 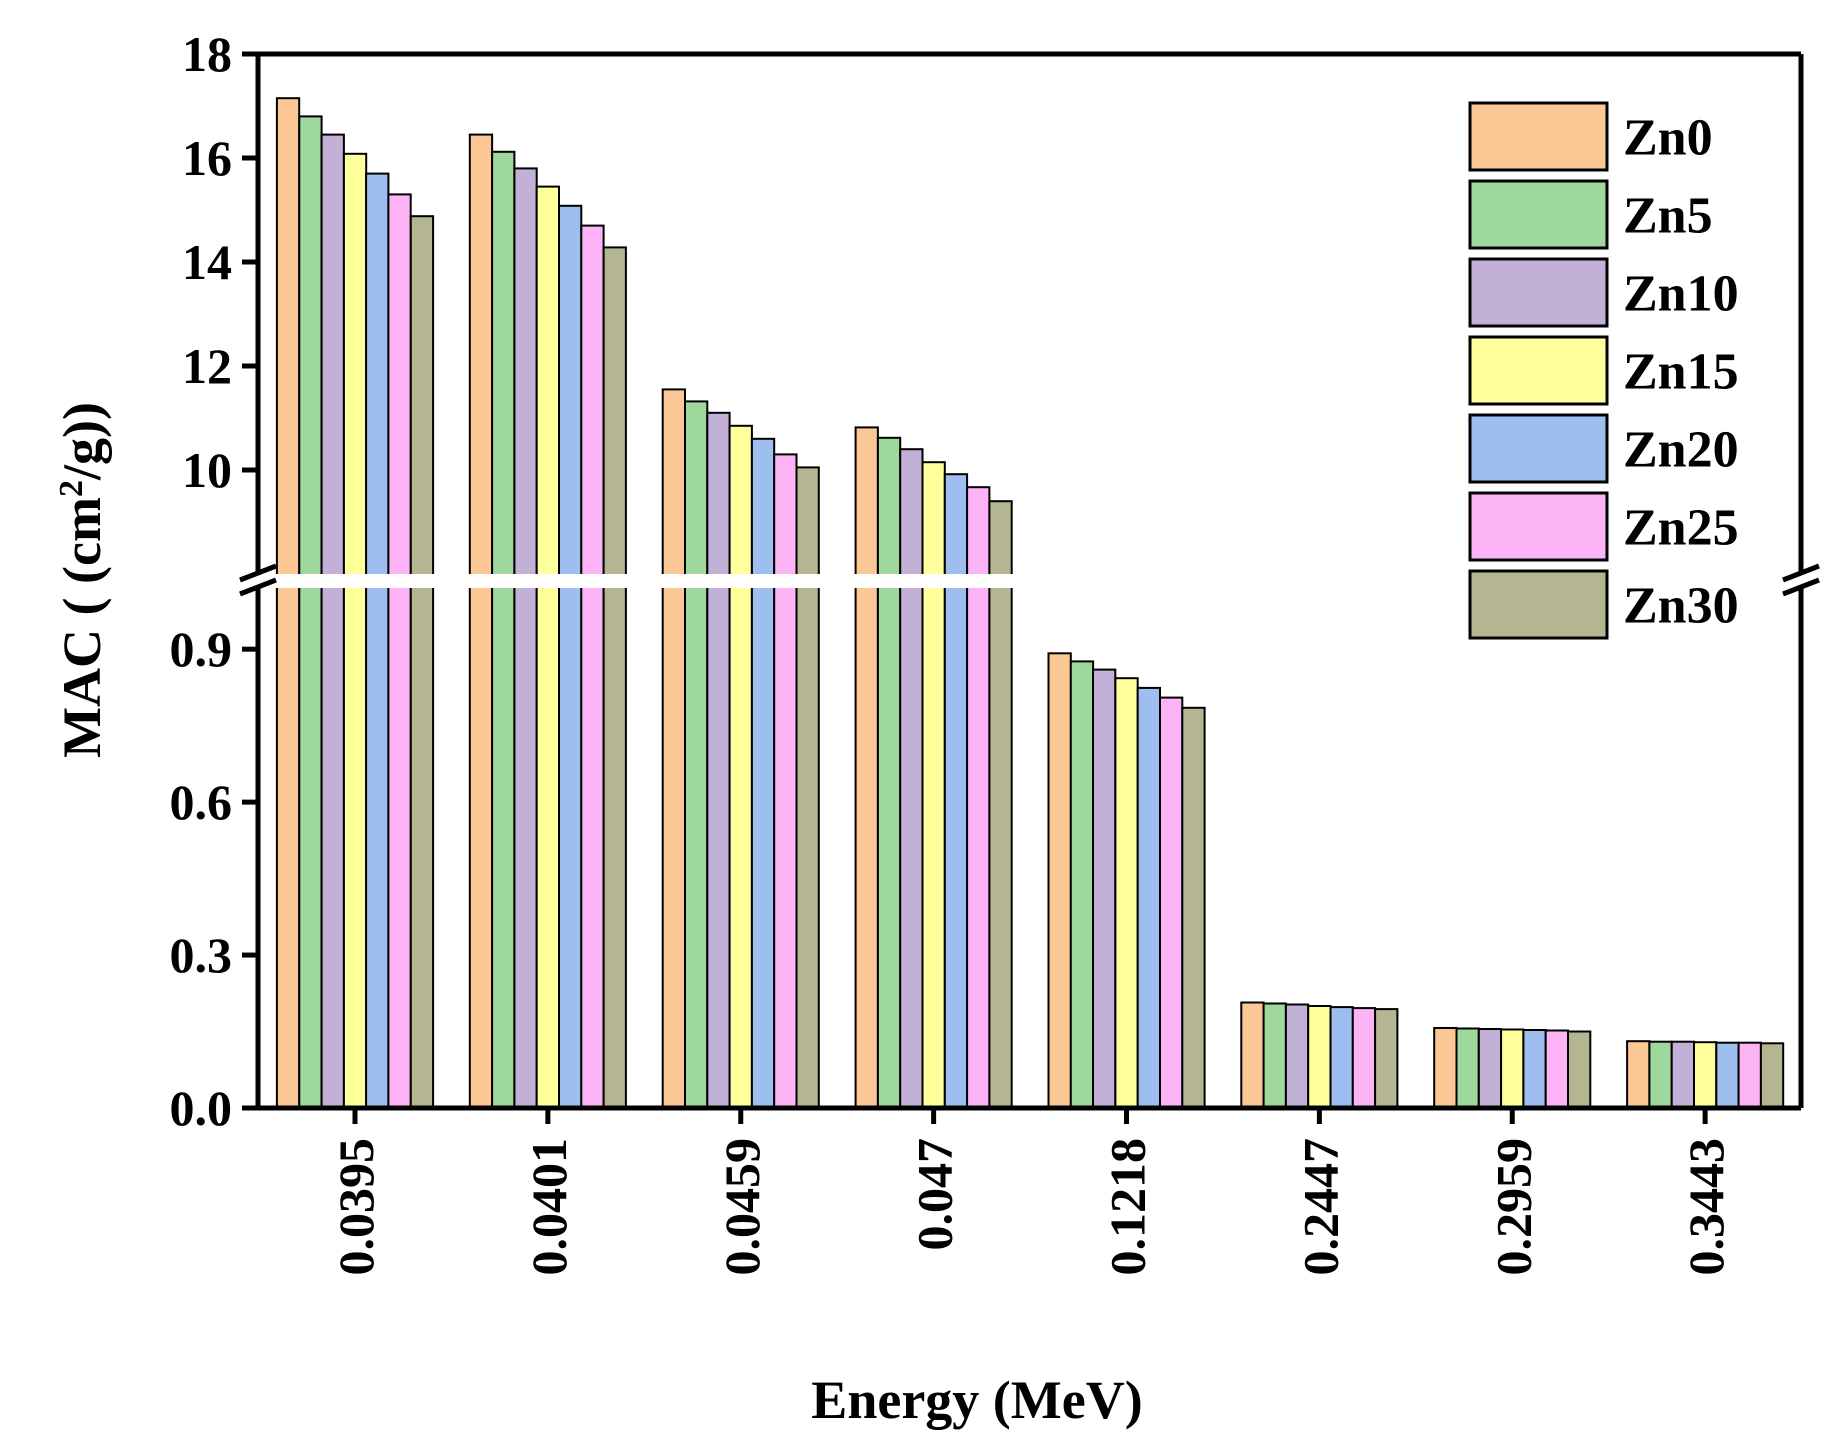 What do you see at coordinates (1490, 1068) in the screenshot?
I see `bar-Zn10-0.2959` at bounding box center [1490, 1068].